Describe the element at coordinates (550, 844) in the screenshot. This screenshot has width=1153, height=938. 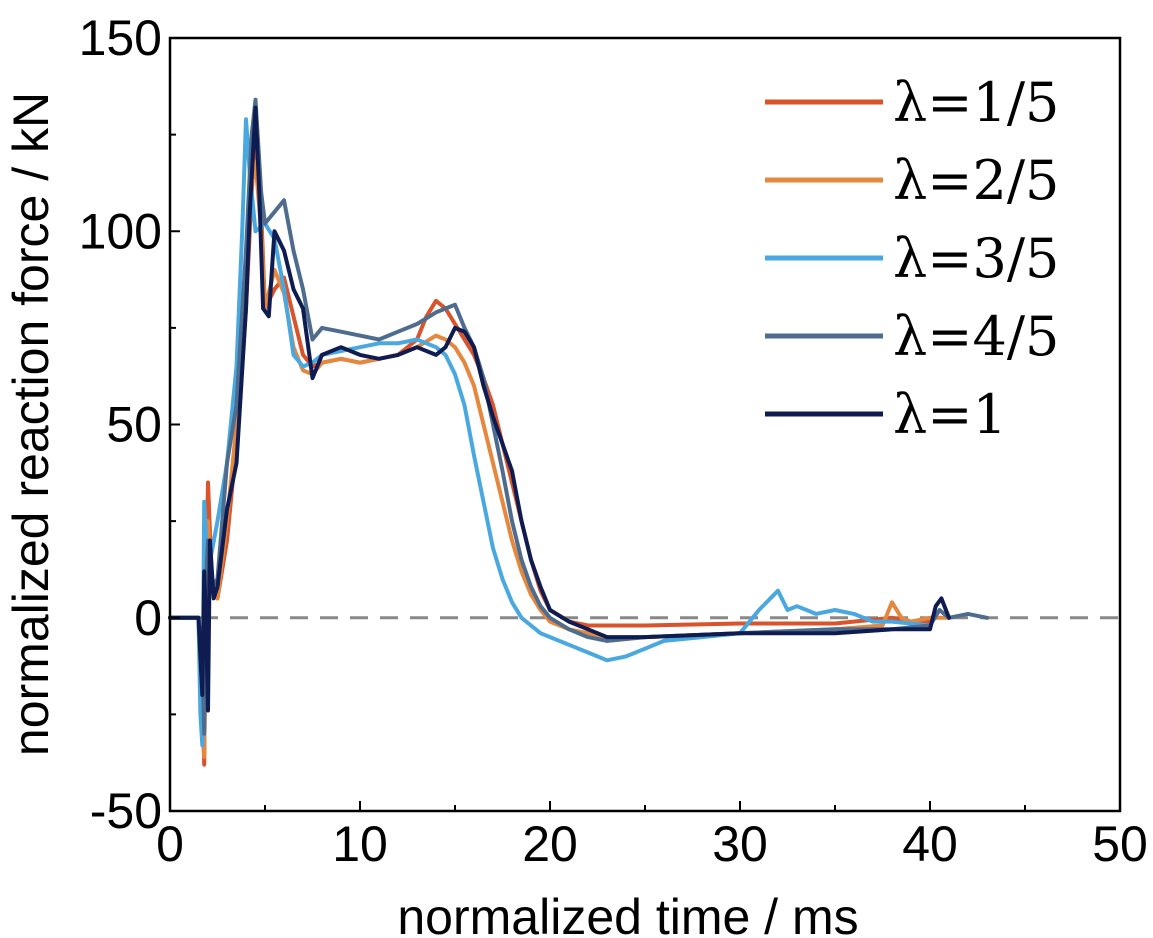
I see `x-tick-label: 20` at that location.